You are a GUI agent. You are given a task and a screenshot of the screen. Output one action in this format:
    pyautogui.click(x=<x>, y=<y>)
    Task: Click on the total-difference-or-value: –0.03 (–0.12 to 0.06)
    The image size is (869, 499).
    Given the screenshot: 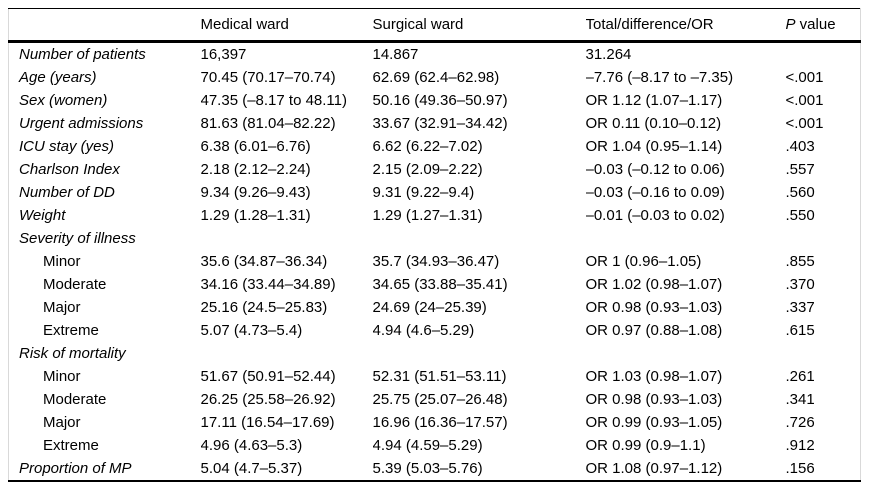 What is the action you would take?
    pyautogui.click(x=655, y=169)
    